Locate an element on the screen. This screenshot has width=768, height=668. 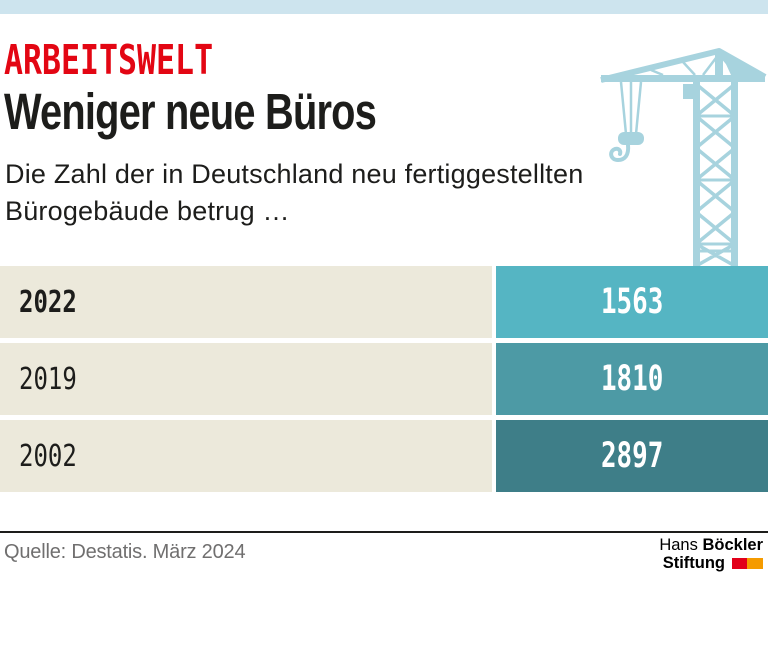
top-accent-bar is located at coordinates (384, 7).